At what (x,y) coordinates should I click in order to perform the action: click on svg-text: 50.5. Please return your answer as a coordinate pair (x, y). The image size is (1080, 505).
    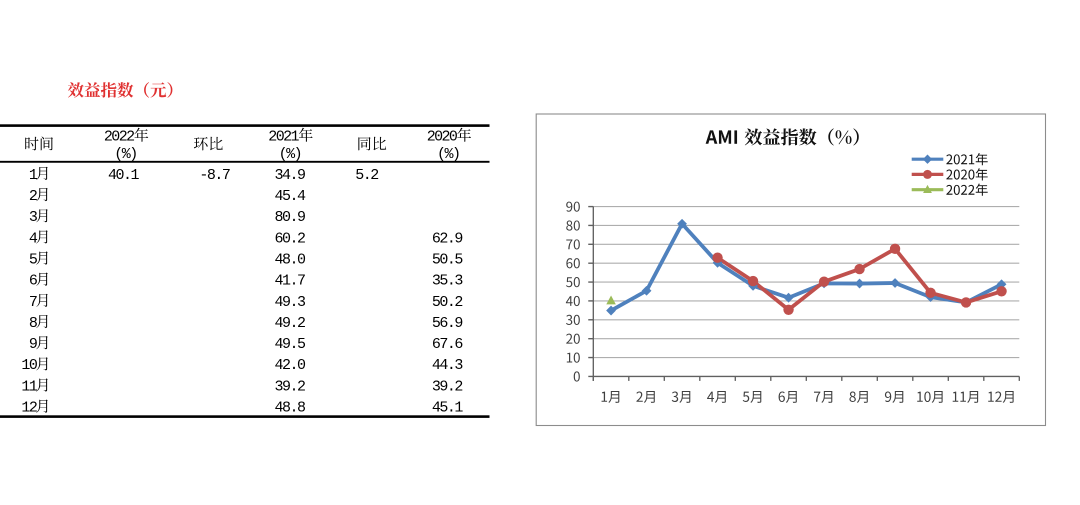
    Looking at the image, I should click on (448, 259).